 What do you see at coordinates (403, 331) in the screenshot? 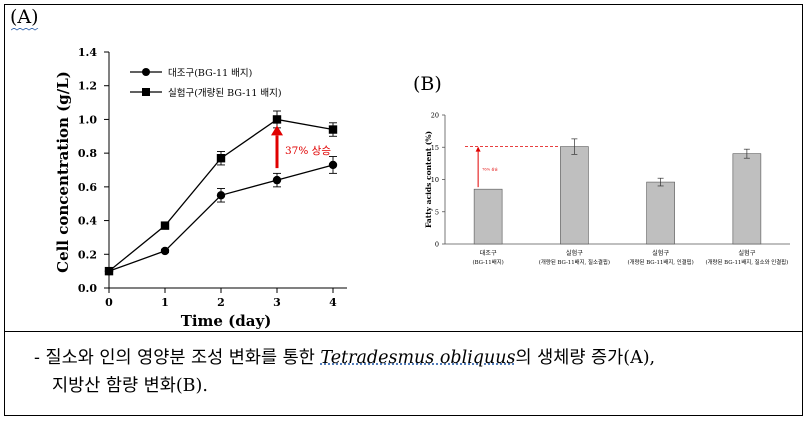
I see `caption-divider` at bounding box center [403, 331].